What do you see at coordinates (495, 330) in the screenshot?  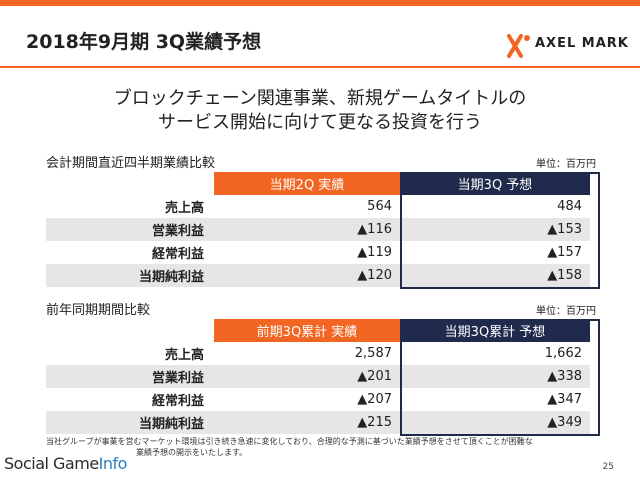 I see `col2-header: 当期3Q累計 予想` at bounding box center [495, 330].